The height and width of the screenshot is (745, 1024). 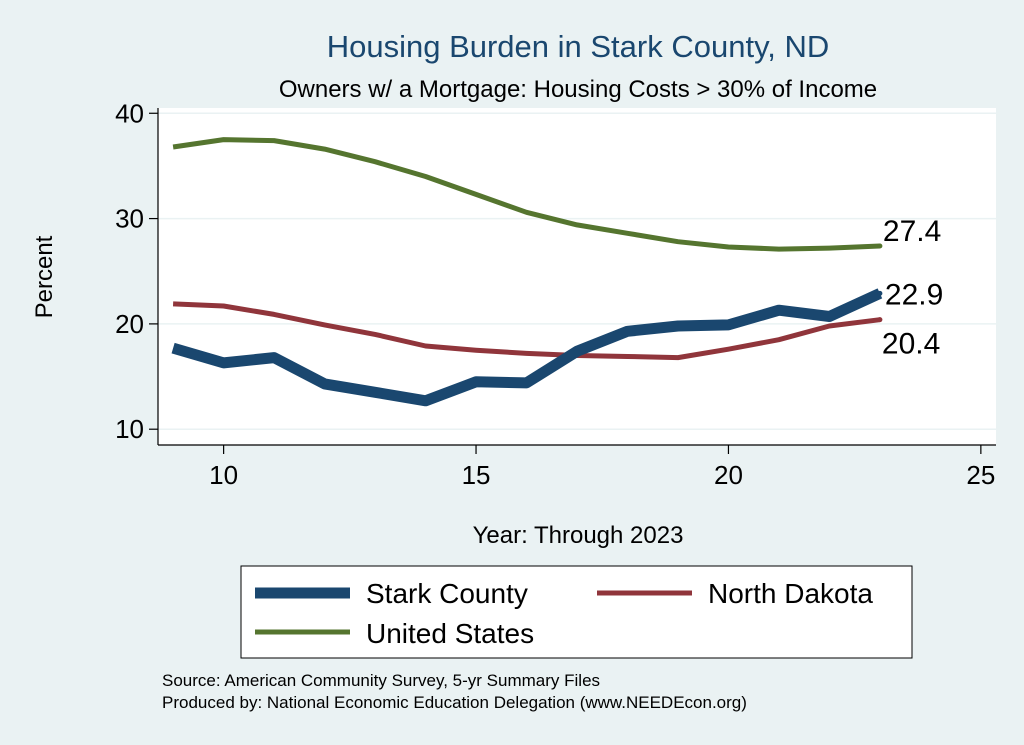 What do you see at coordinates (578, 46) in the screenshot?
I see `chart-title: Housing Burden in Stark County, ND` at bounding box center [578, 46].